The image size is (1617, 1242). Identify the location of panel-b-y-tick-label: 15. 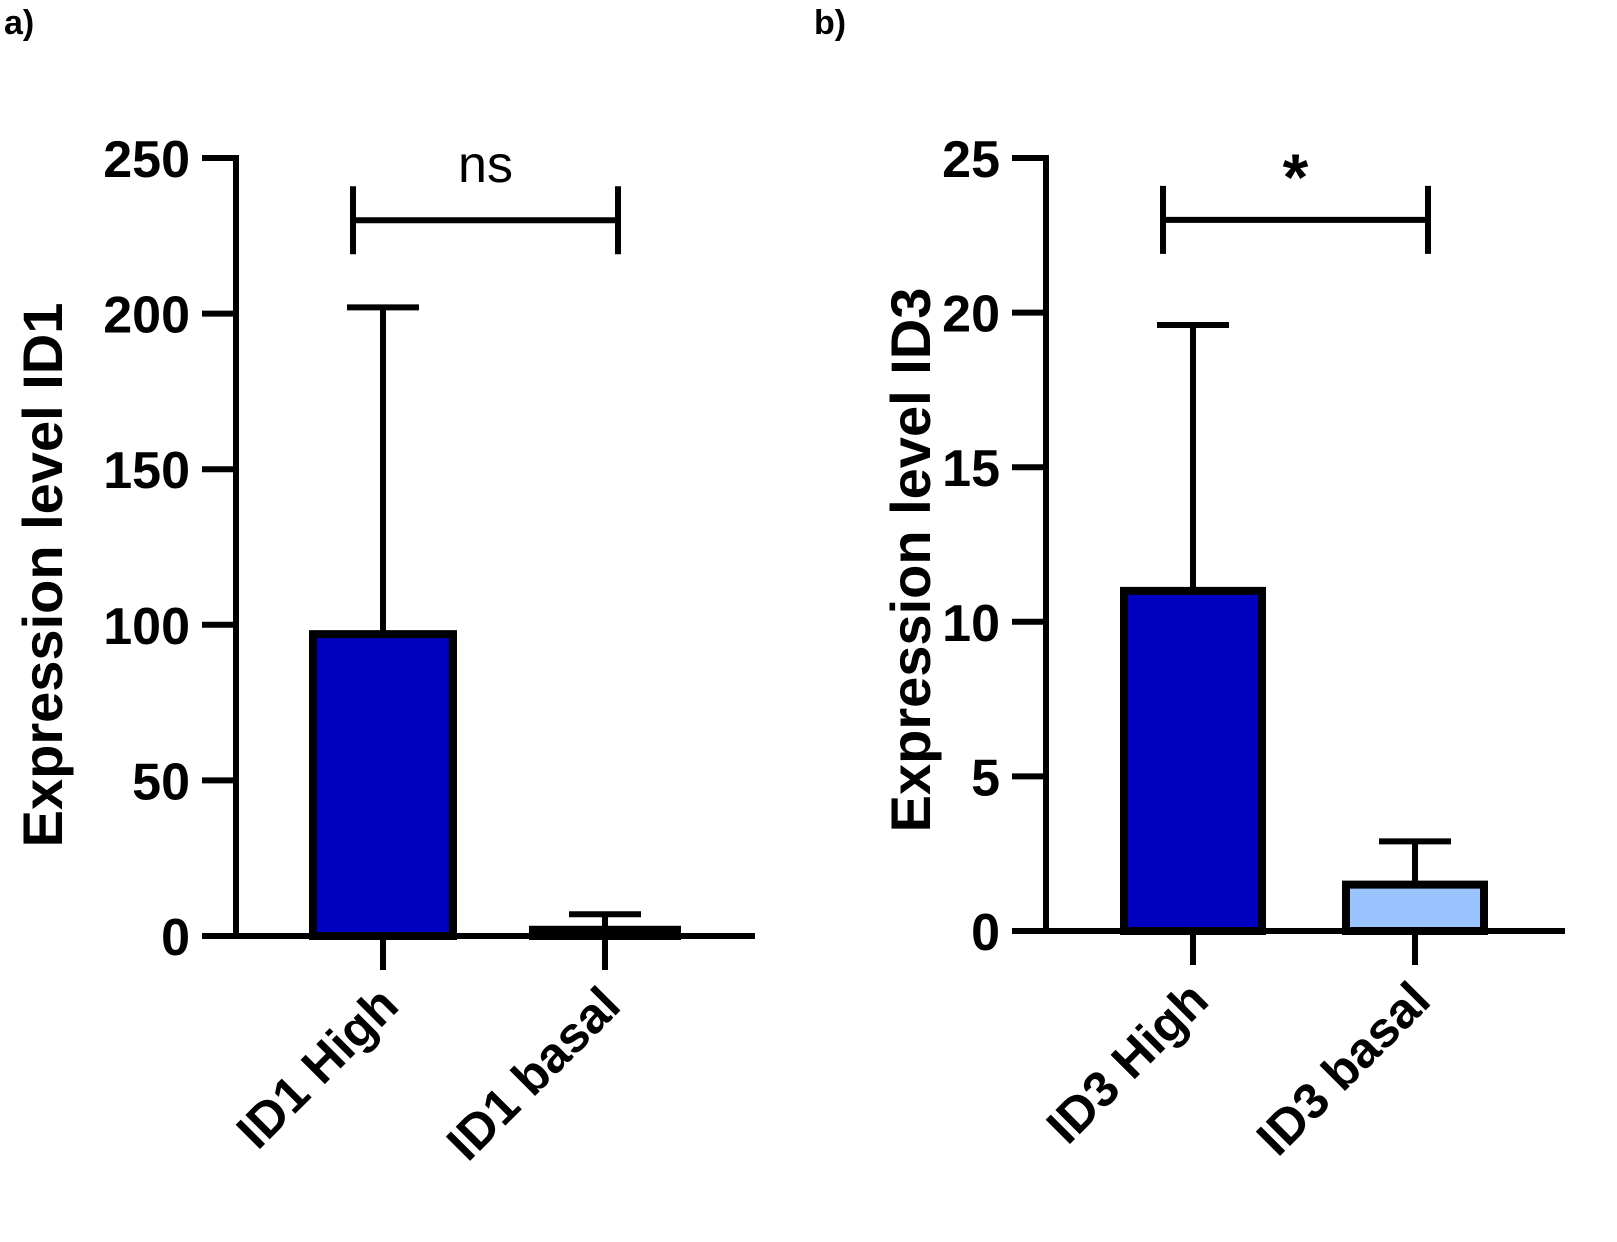
(971, 469).